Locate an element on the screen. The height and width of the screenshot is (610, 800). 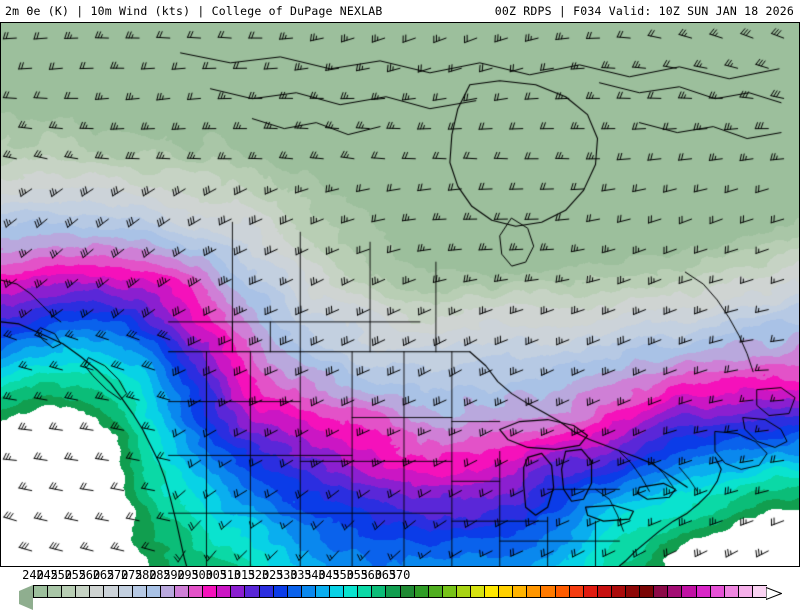
colorbar-tick-label: 270 is located at coordinates (117, 575).